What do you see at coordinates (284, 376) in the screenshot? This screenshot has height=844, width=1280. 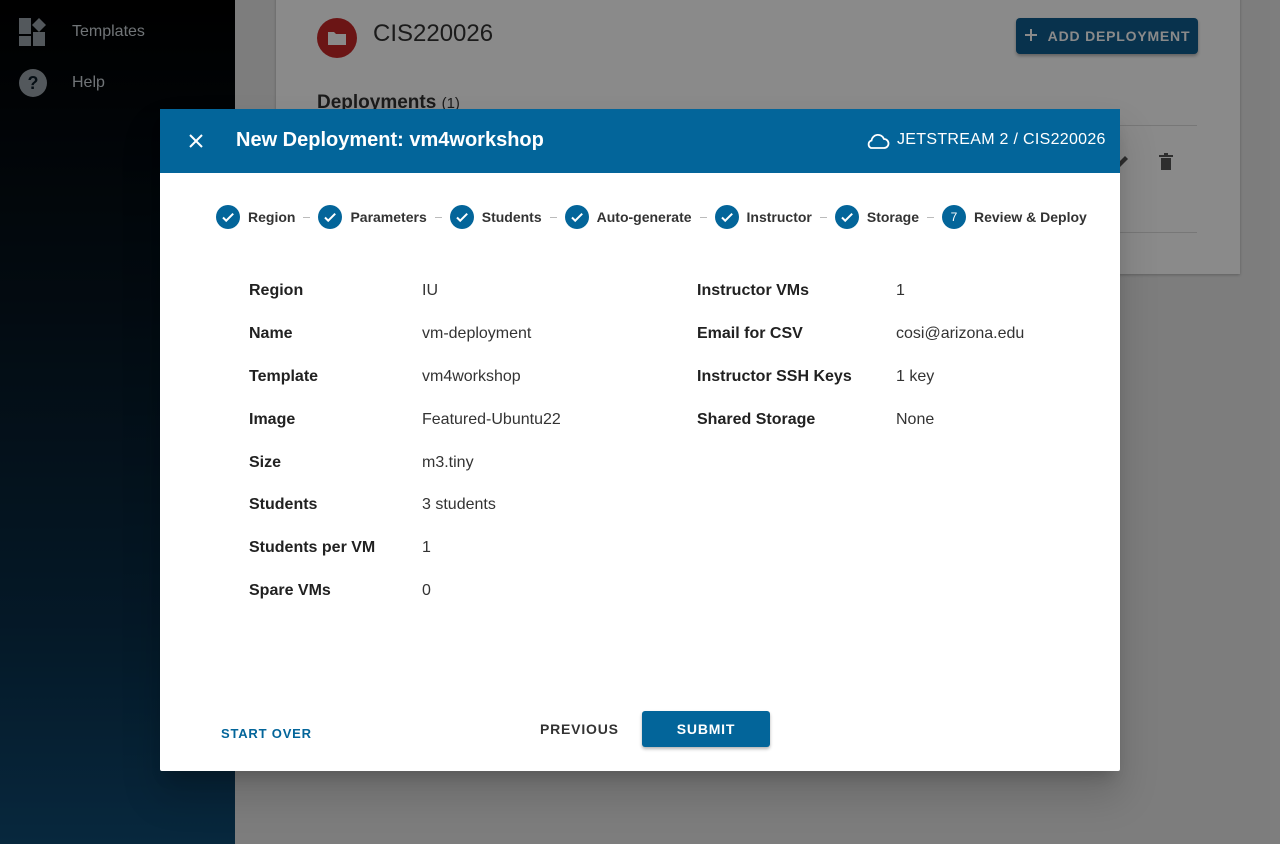 I see `summary-label: Template` at bounding box center [284, 376].